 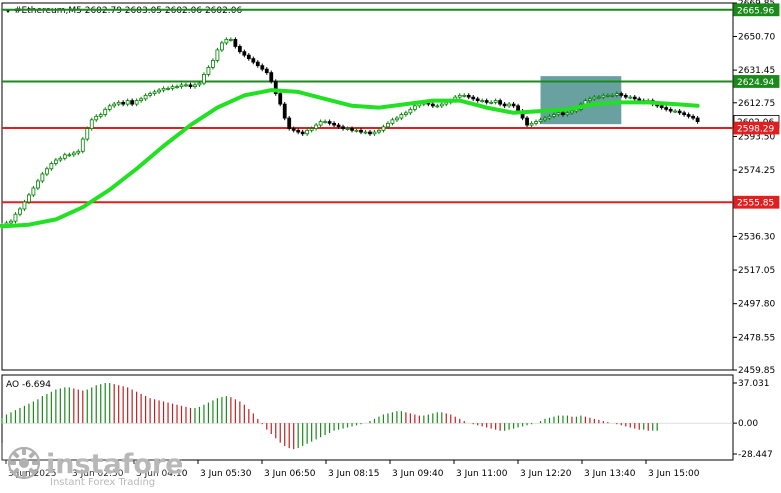 I want to click on time-tick-label: 3 Jun 08:15, so click(x=353, y=474).